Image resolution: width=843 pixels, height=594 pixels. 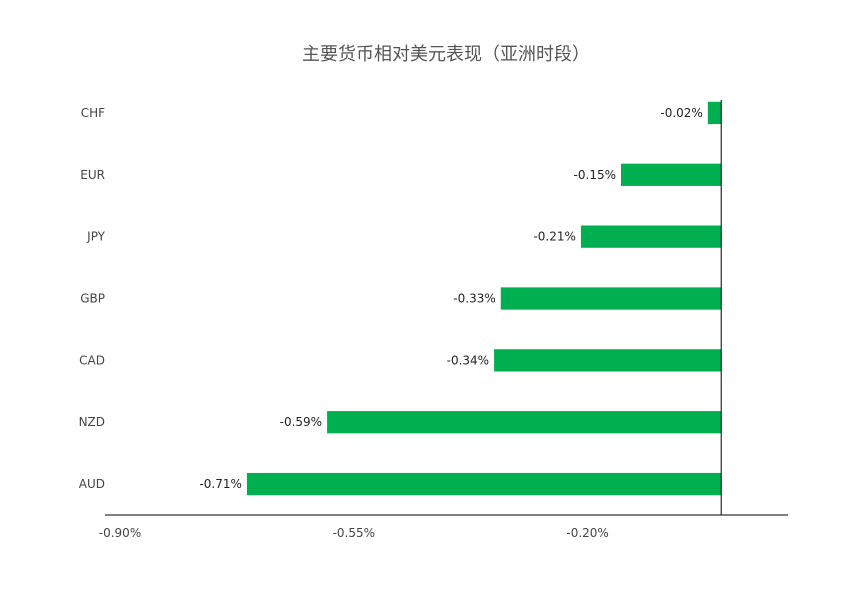 What do you see at coordinates (96, 237) in the screenshot?
I see `category-label-jpy: JPY` at bounding box center [96, 237].